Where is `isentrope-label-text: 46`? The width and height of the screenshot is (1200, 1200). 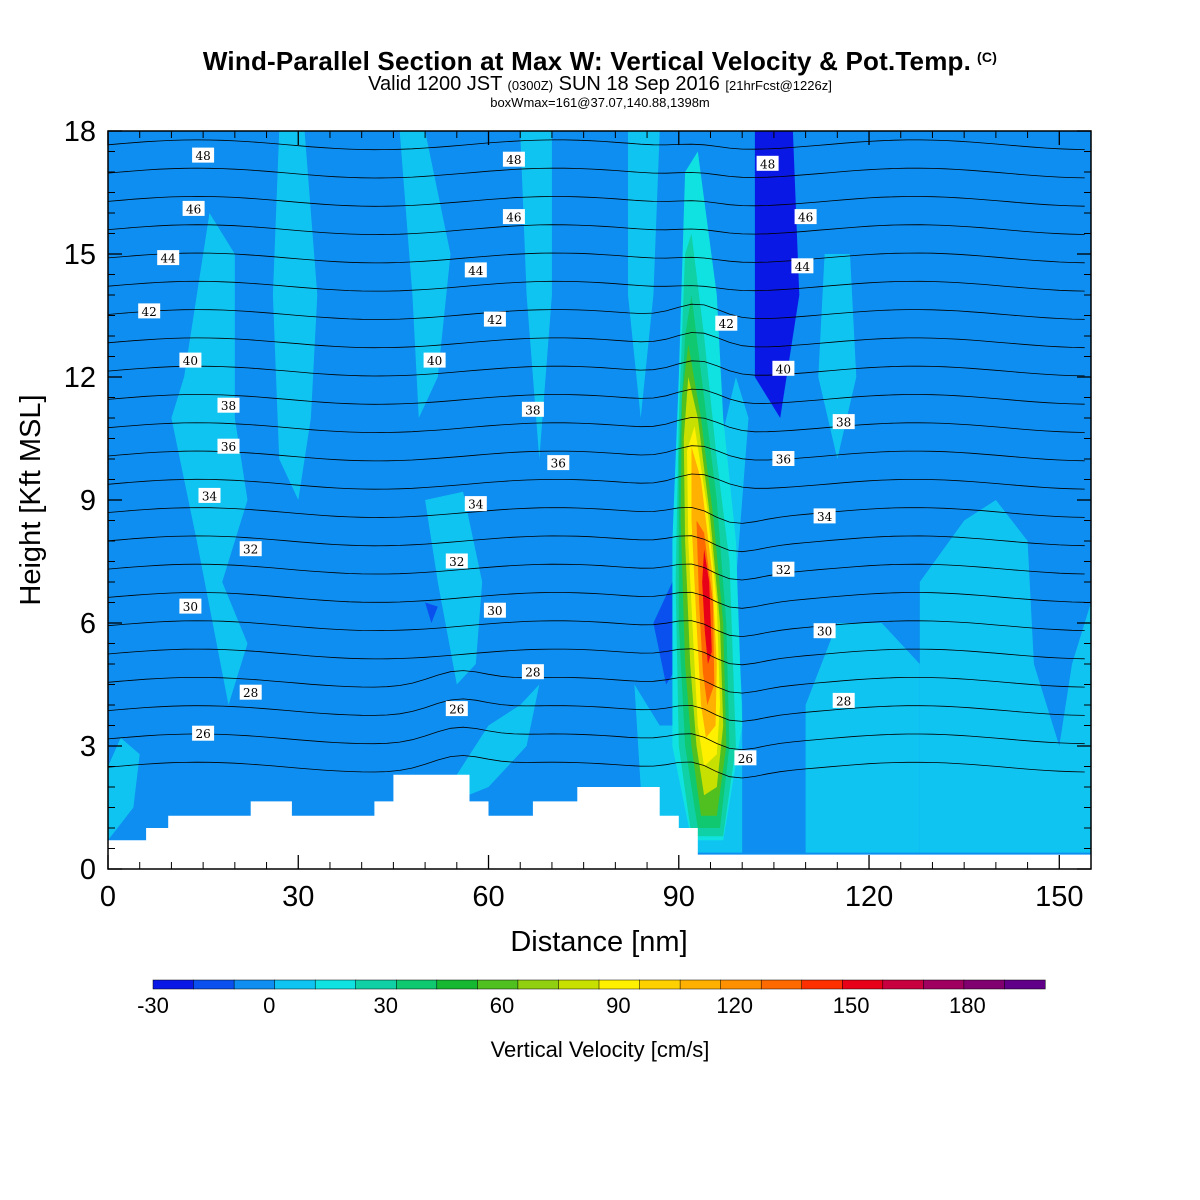 isentrope-label-text: 46 is located at coordinates (805, 218).